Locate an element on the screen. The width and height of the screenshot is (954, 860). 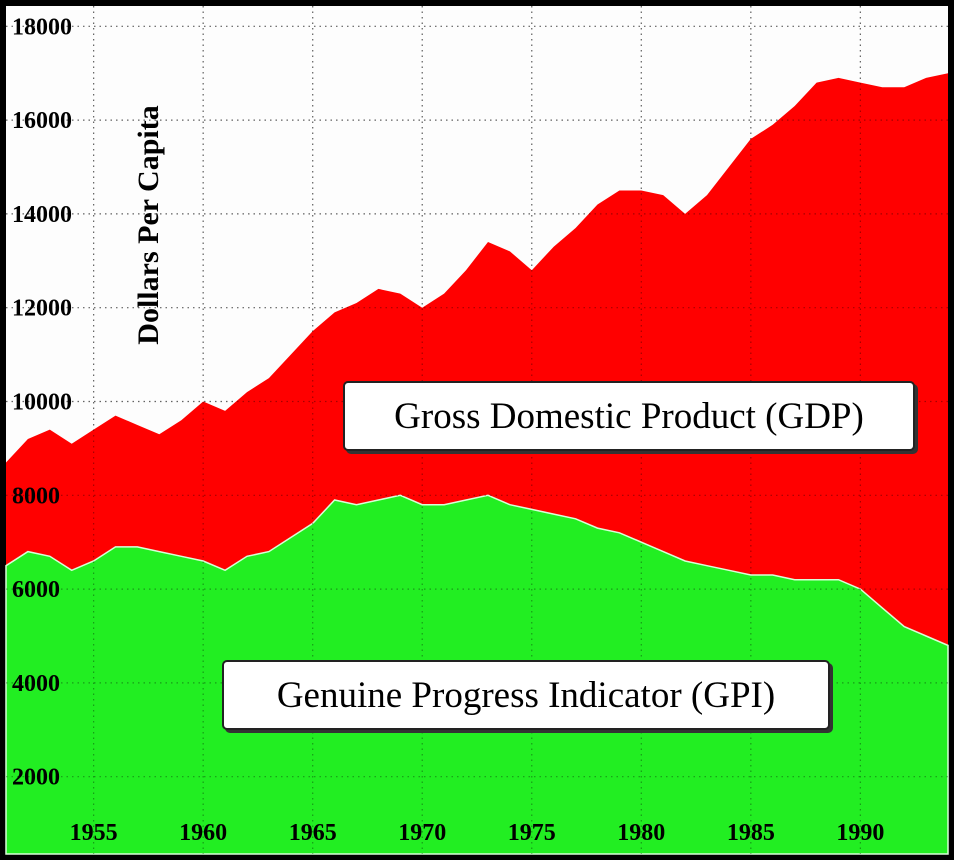
y-tick-label: 12000 is located at coordinates (42, 309).